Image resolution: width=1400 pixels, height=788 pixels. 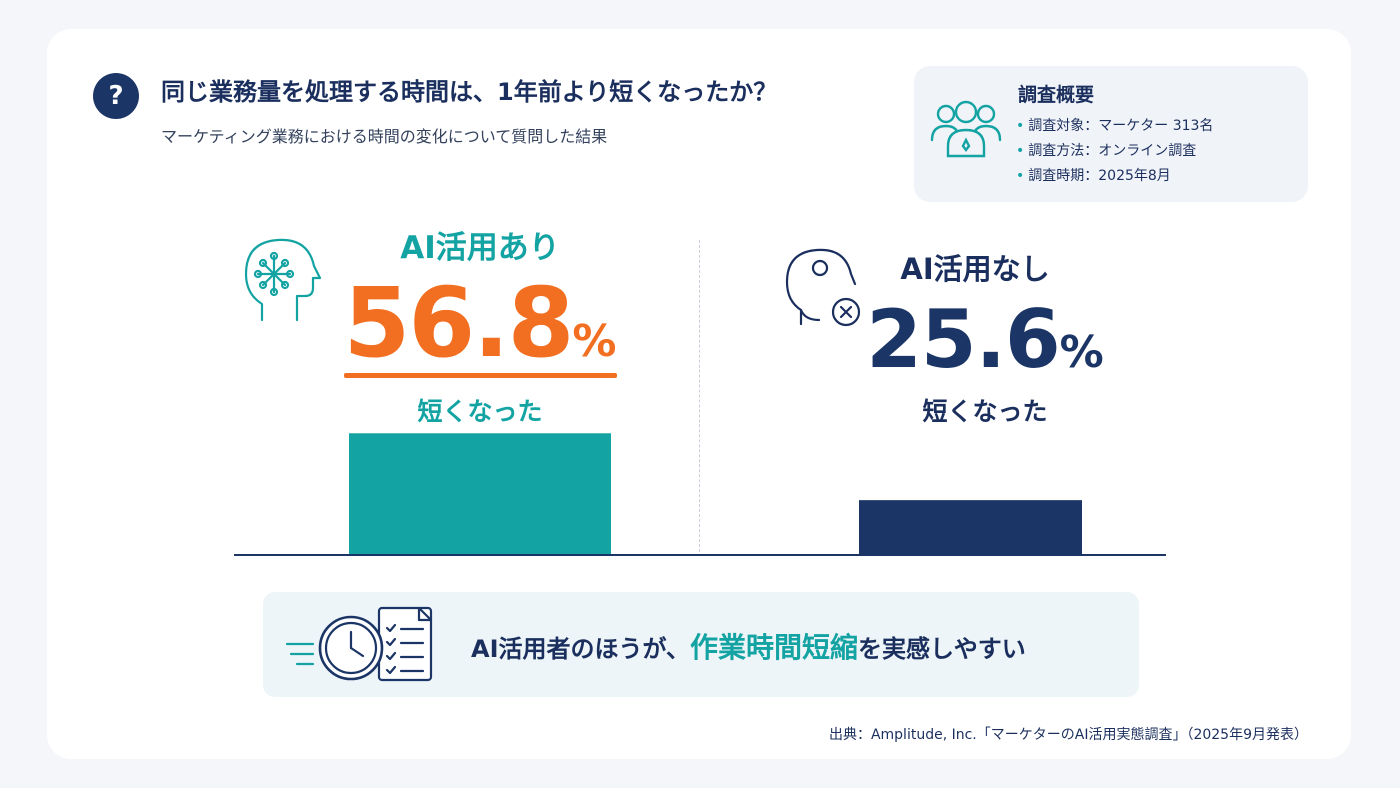 What do you see at coordinates (480, 411) in the screenshot?
I see `caption-ai: 短くなった` at bounding box center [480, 411].